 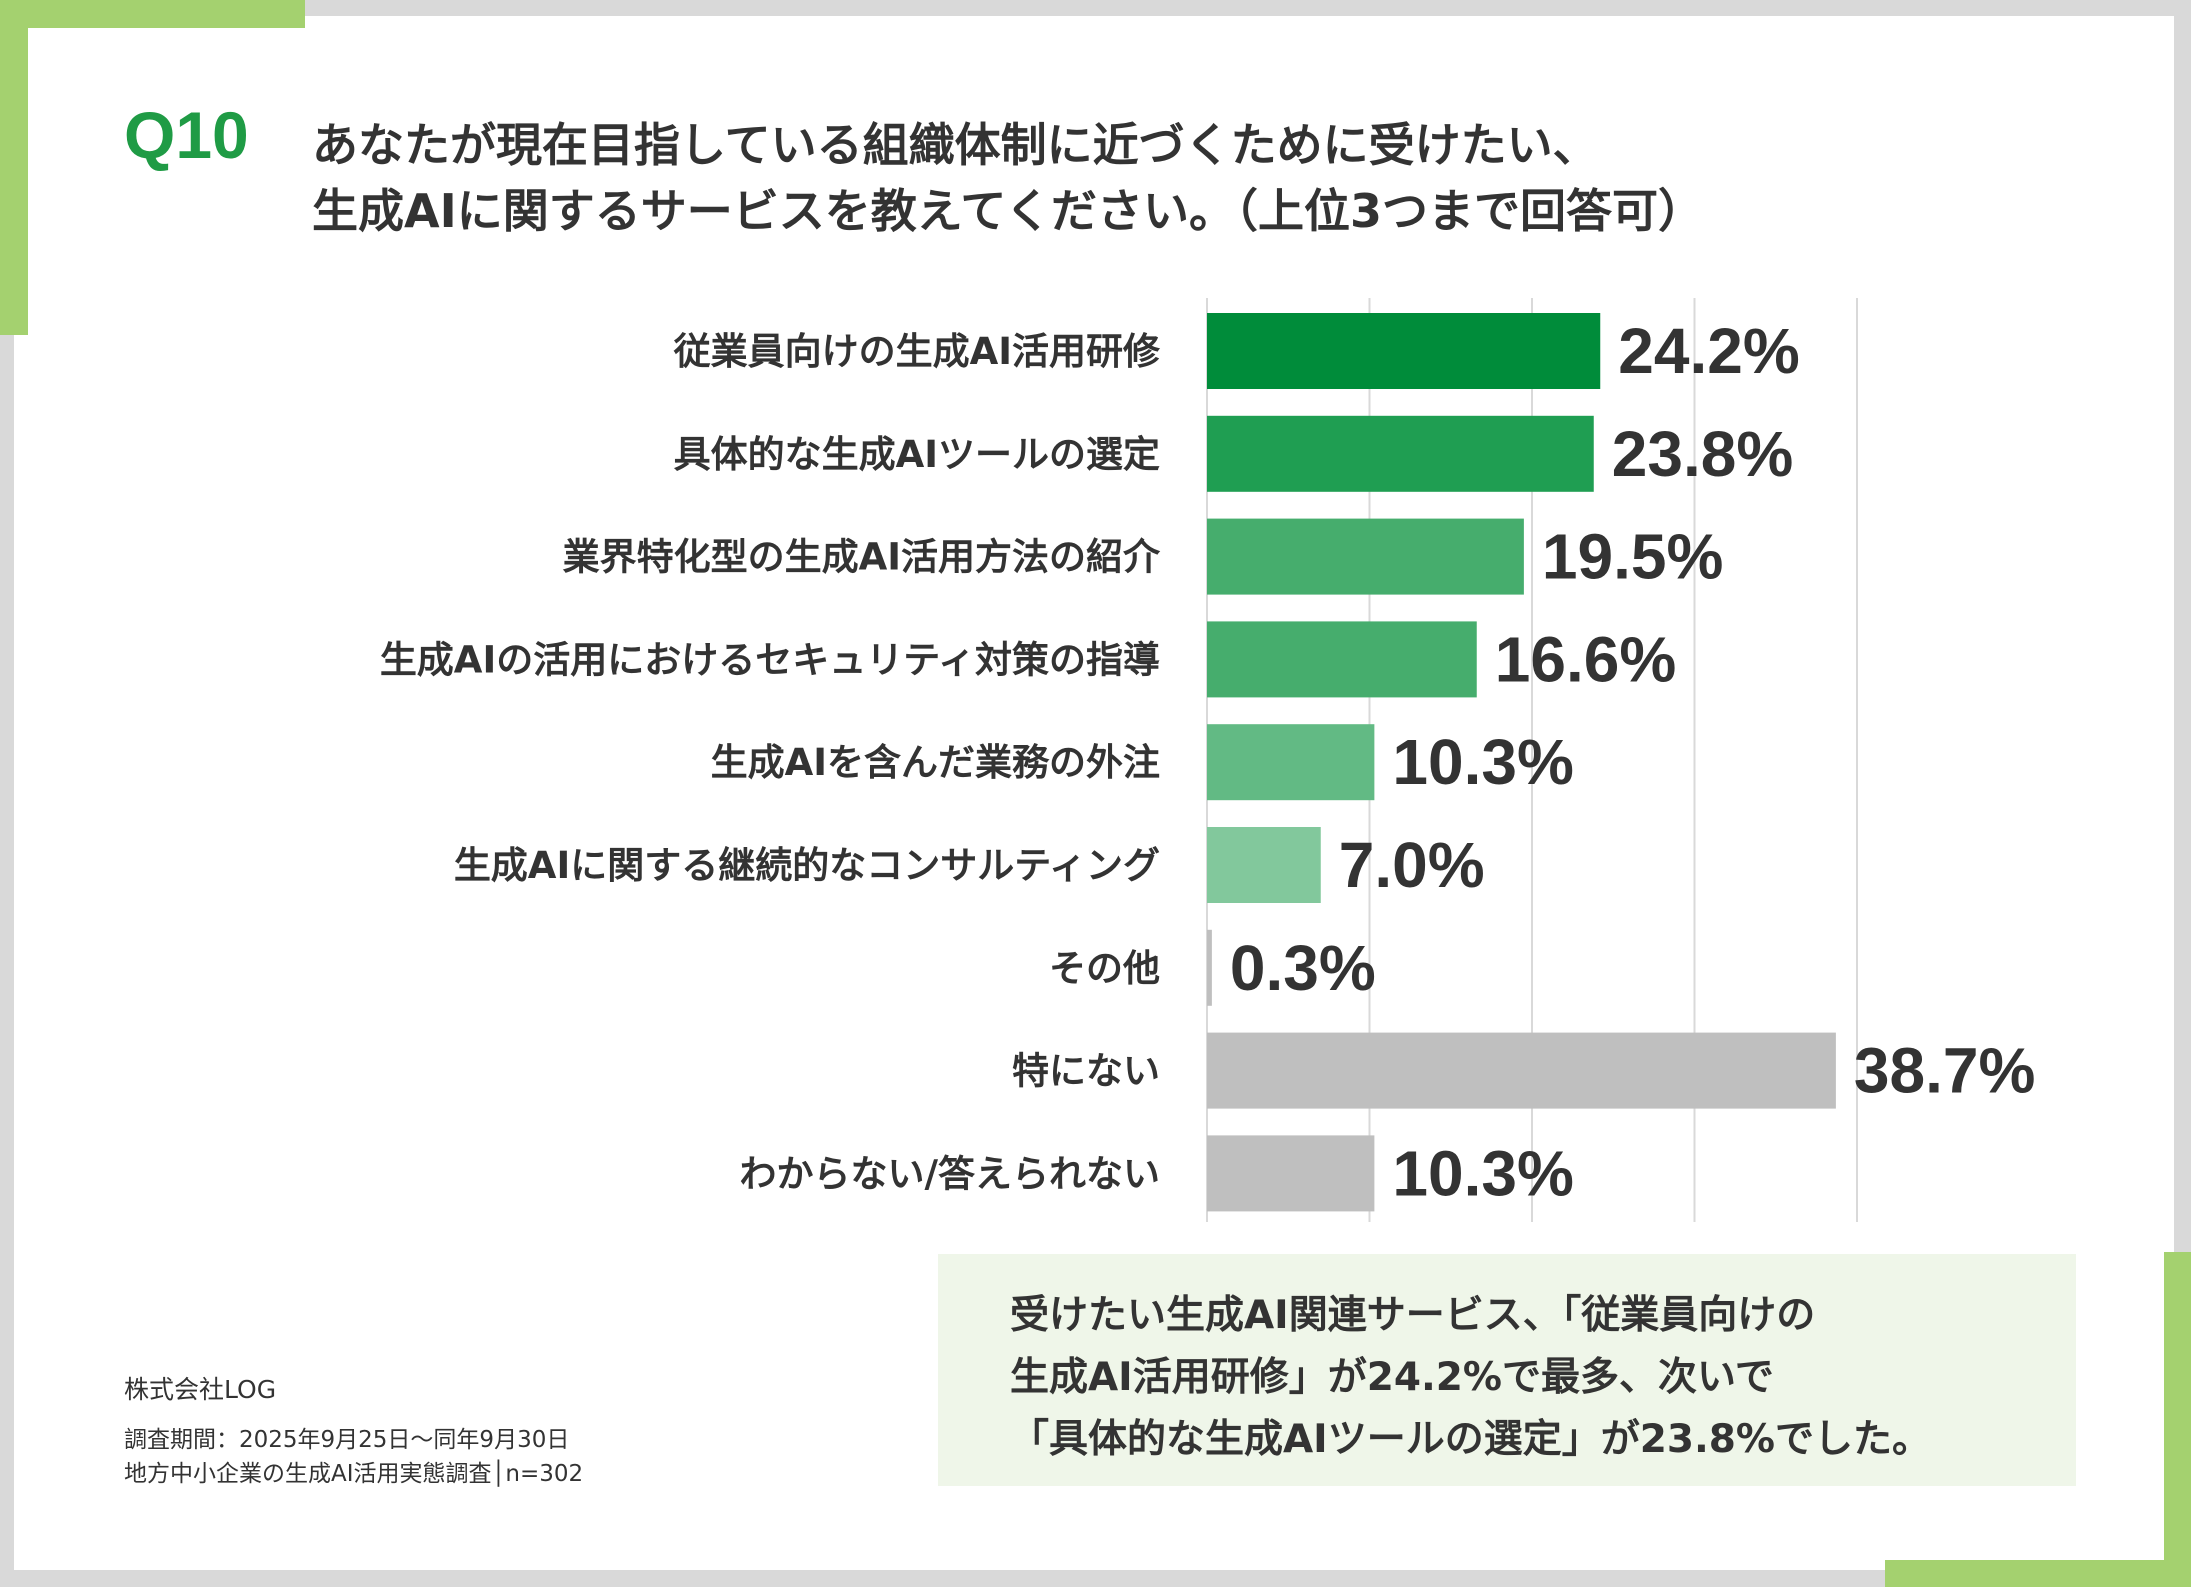 What do you see at coordinates (200, 1389) in the screenshot?
I see `company-name: 株式会社LOG` at bounding box center [200, 1389].